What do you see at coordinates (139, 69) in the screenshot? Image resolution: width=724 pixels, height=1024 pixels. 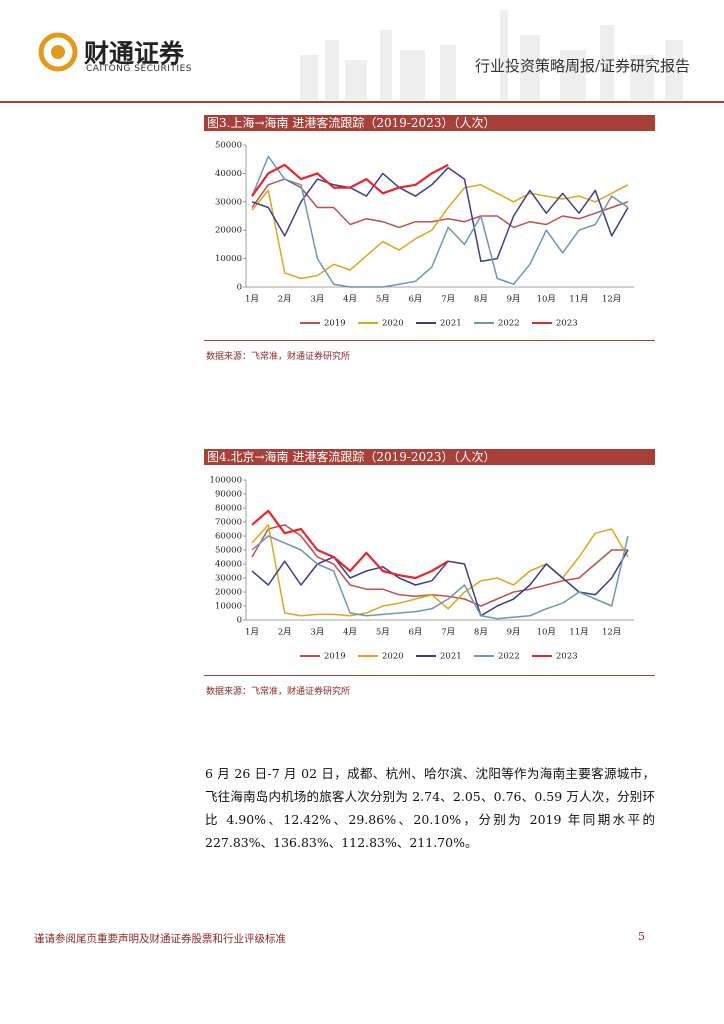 I see `logo-en: CAITONG SECURITIES` at bounding box center [139, 69].